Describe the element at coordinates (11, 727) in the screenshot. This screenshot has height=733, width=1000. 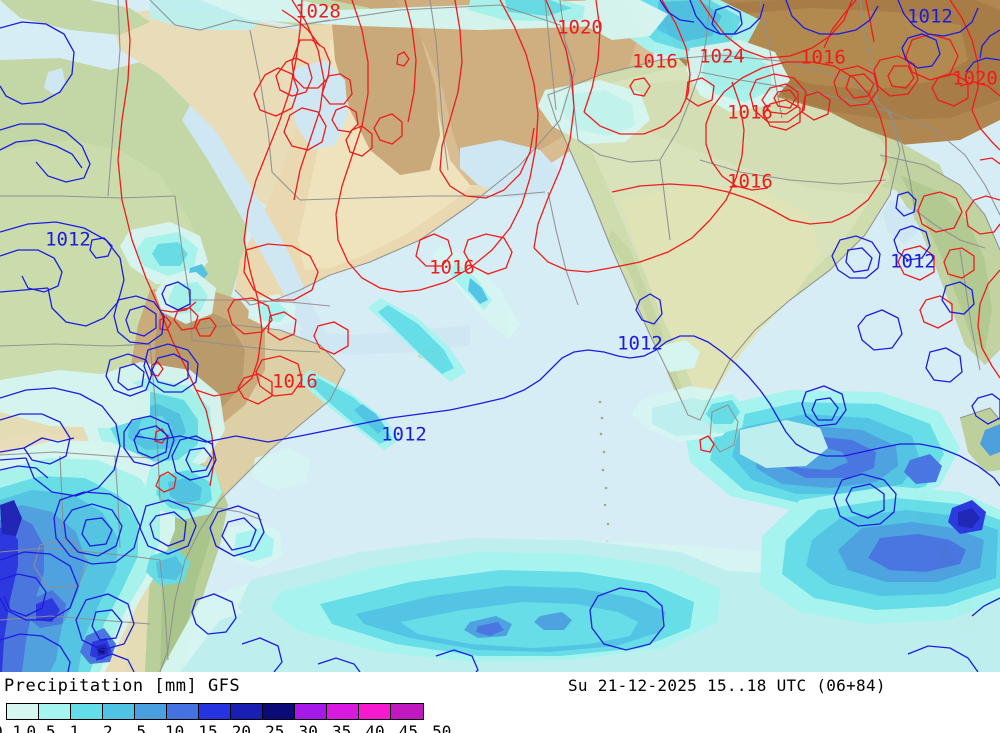
I see `colorbar-tick: 0.1` at that location.